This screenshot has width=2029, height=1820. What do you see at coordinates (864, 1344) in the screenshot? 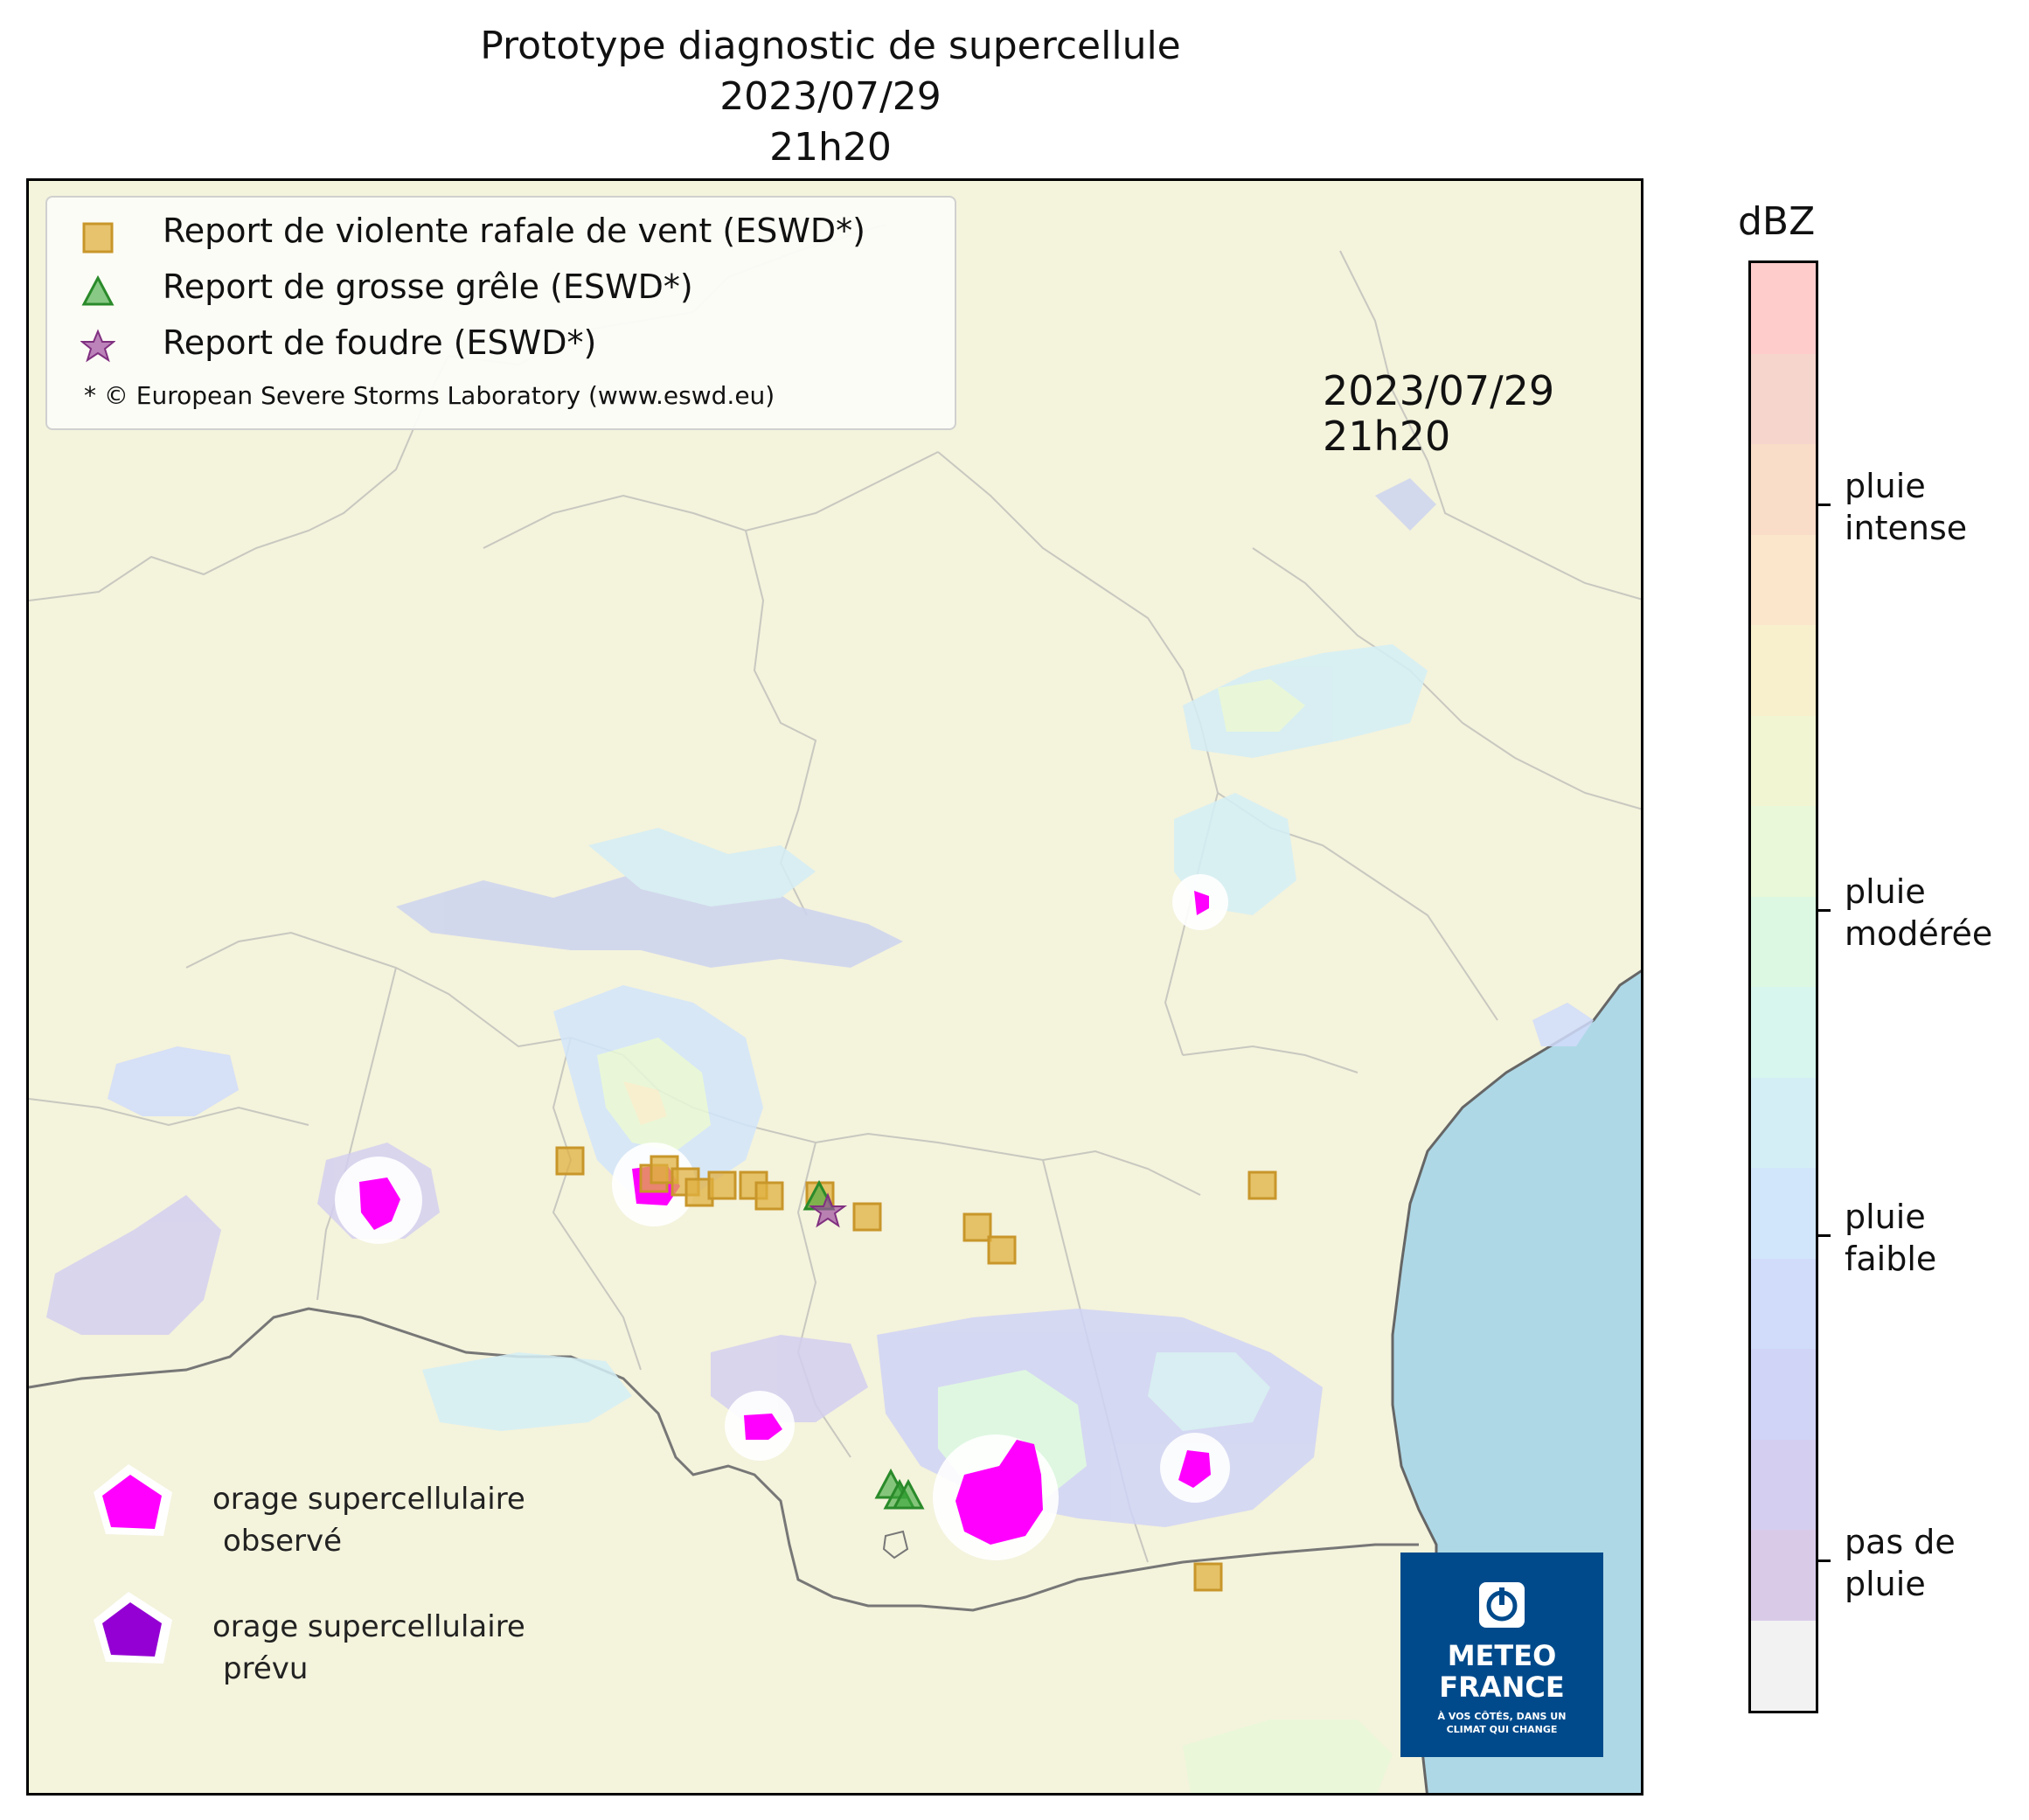
I see `hail-reports` at bounding box center [864, 1344].